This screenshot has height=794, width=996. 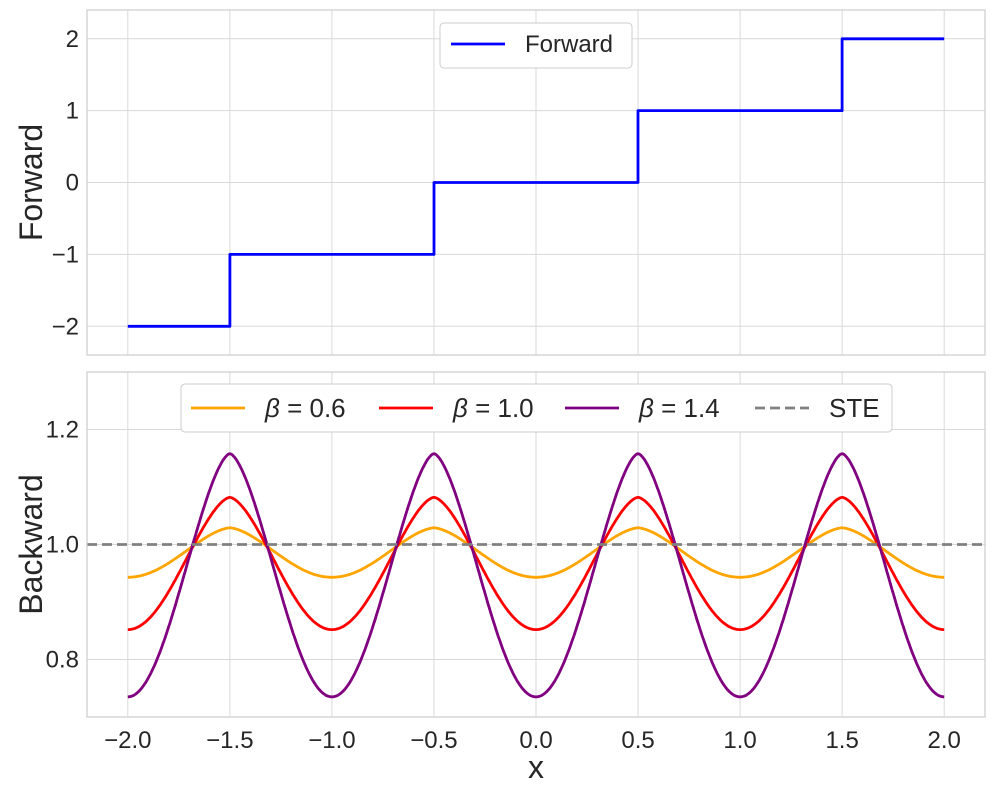 I want to click on x-tick-label: −1.5, so click(x=229, y=740).